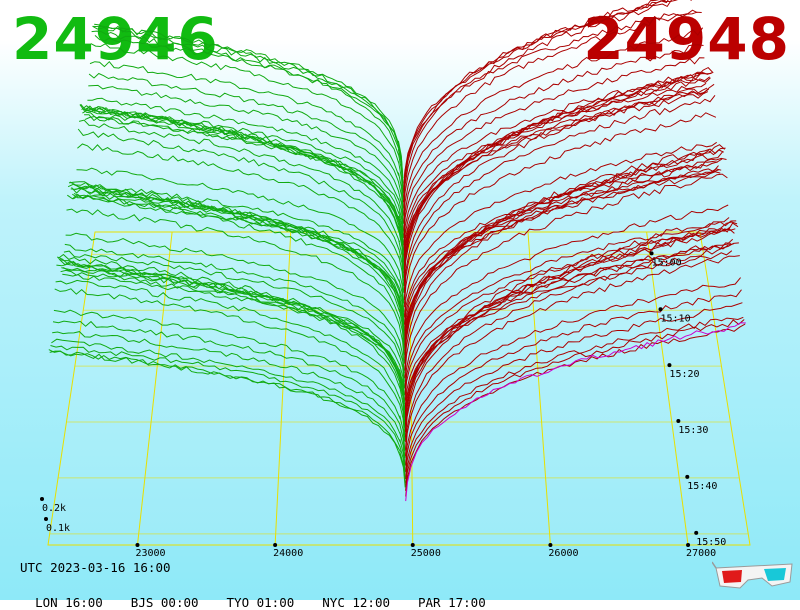 The height and width of the screenshot is (610, 800). What do you see at coordinates (260, 602) in the screenshot?
I see `city-time-tyo: TYO 01:00` at bounding box center [260, 602].